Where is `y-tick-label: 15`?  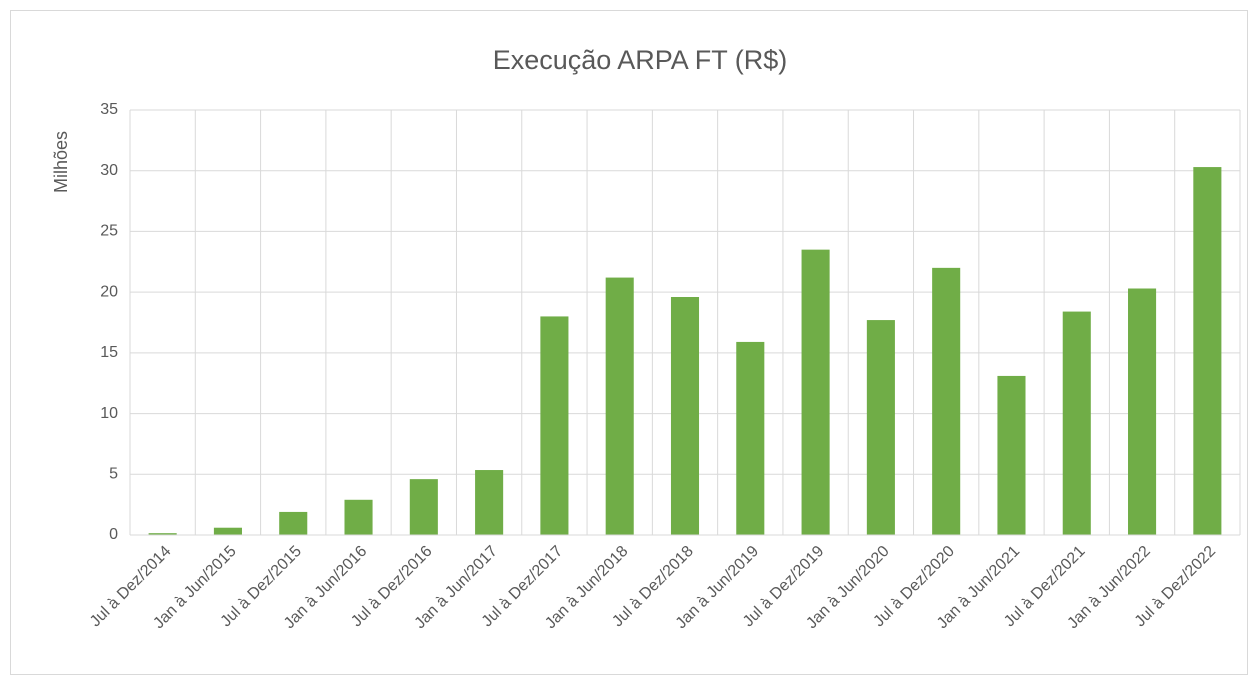 y-tick-label: 15 is located at coordinates (109, 352).